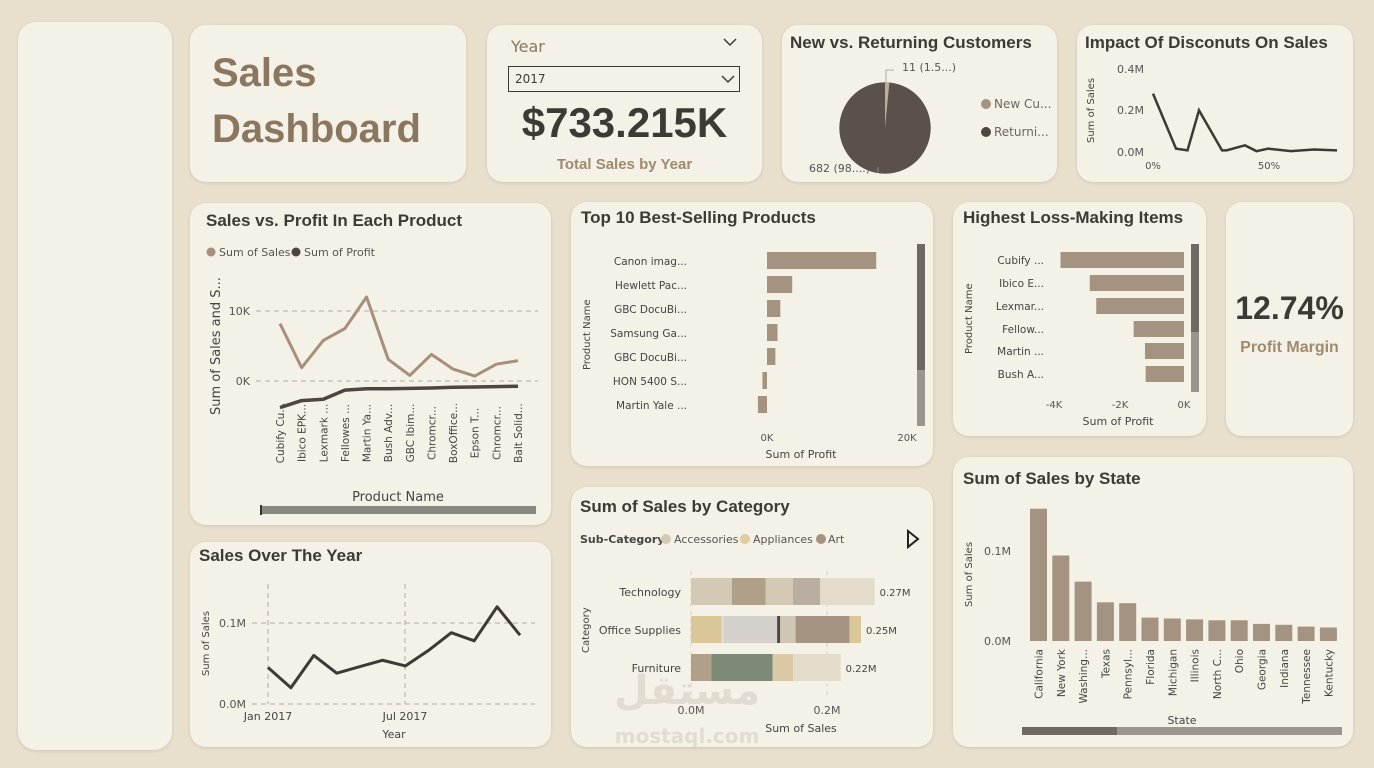 The width and height of the screenshot is (1374, 768). Describe the element at coordinates (624, 122) in the screenshot. I see `total-sales-value: $733.215K` at that location.